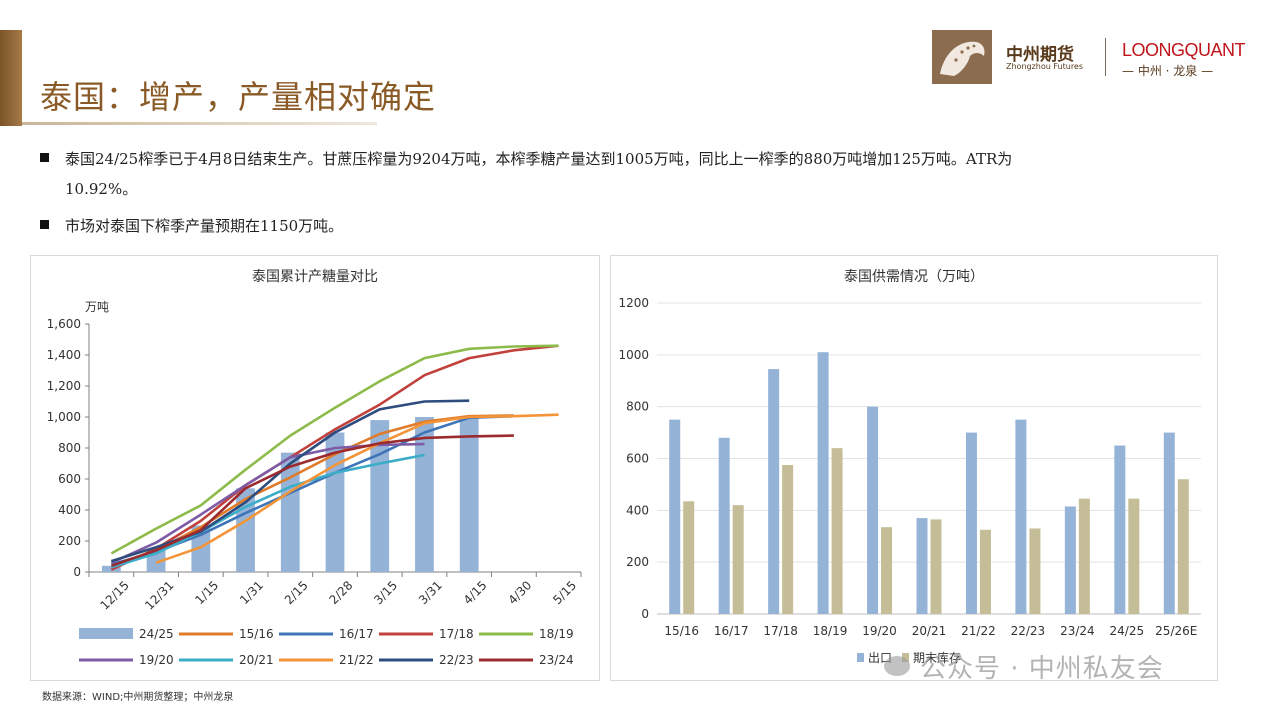 Image resolution: width=1280 pixels, height=720 pixels. What do you see at coordinates (1184, 50) in the screenshot?
I see `partner-logo-name: LOONGQUANT` at bounding box center [1184, 50].